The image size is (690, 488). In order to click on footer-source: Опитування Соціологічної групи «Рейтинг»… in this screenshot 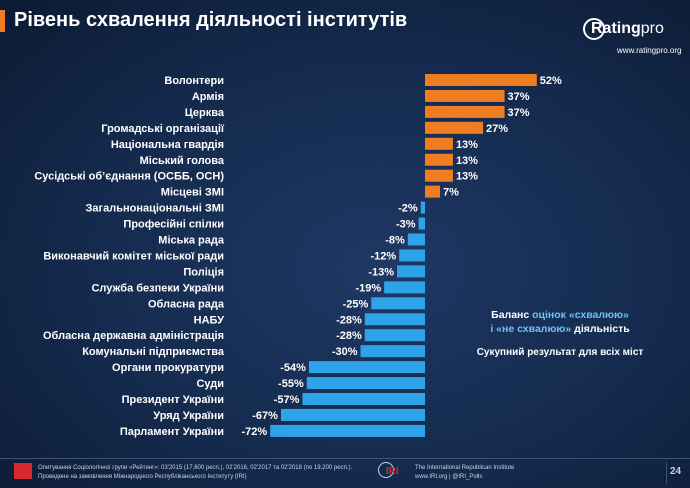, I will do `click(195, 473)`.